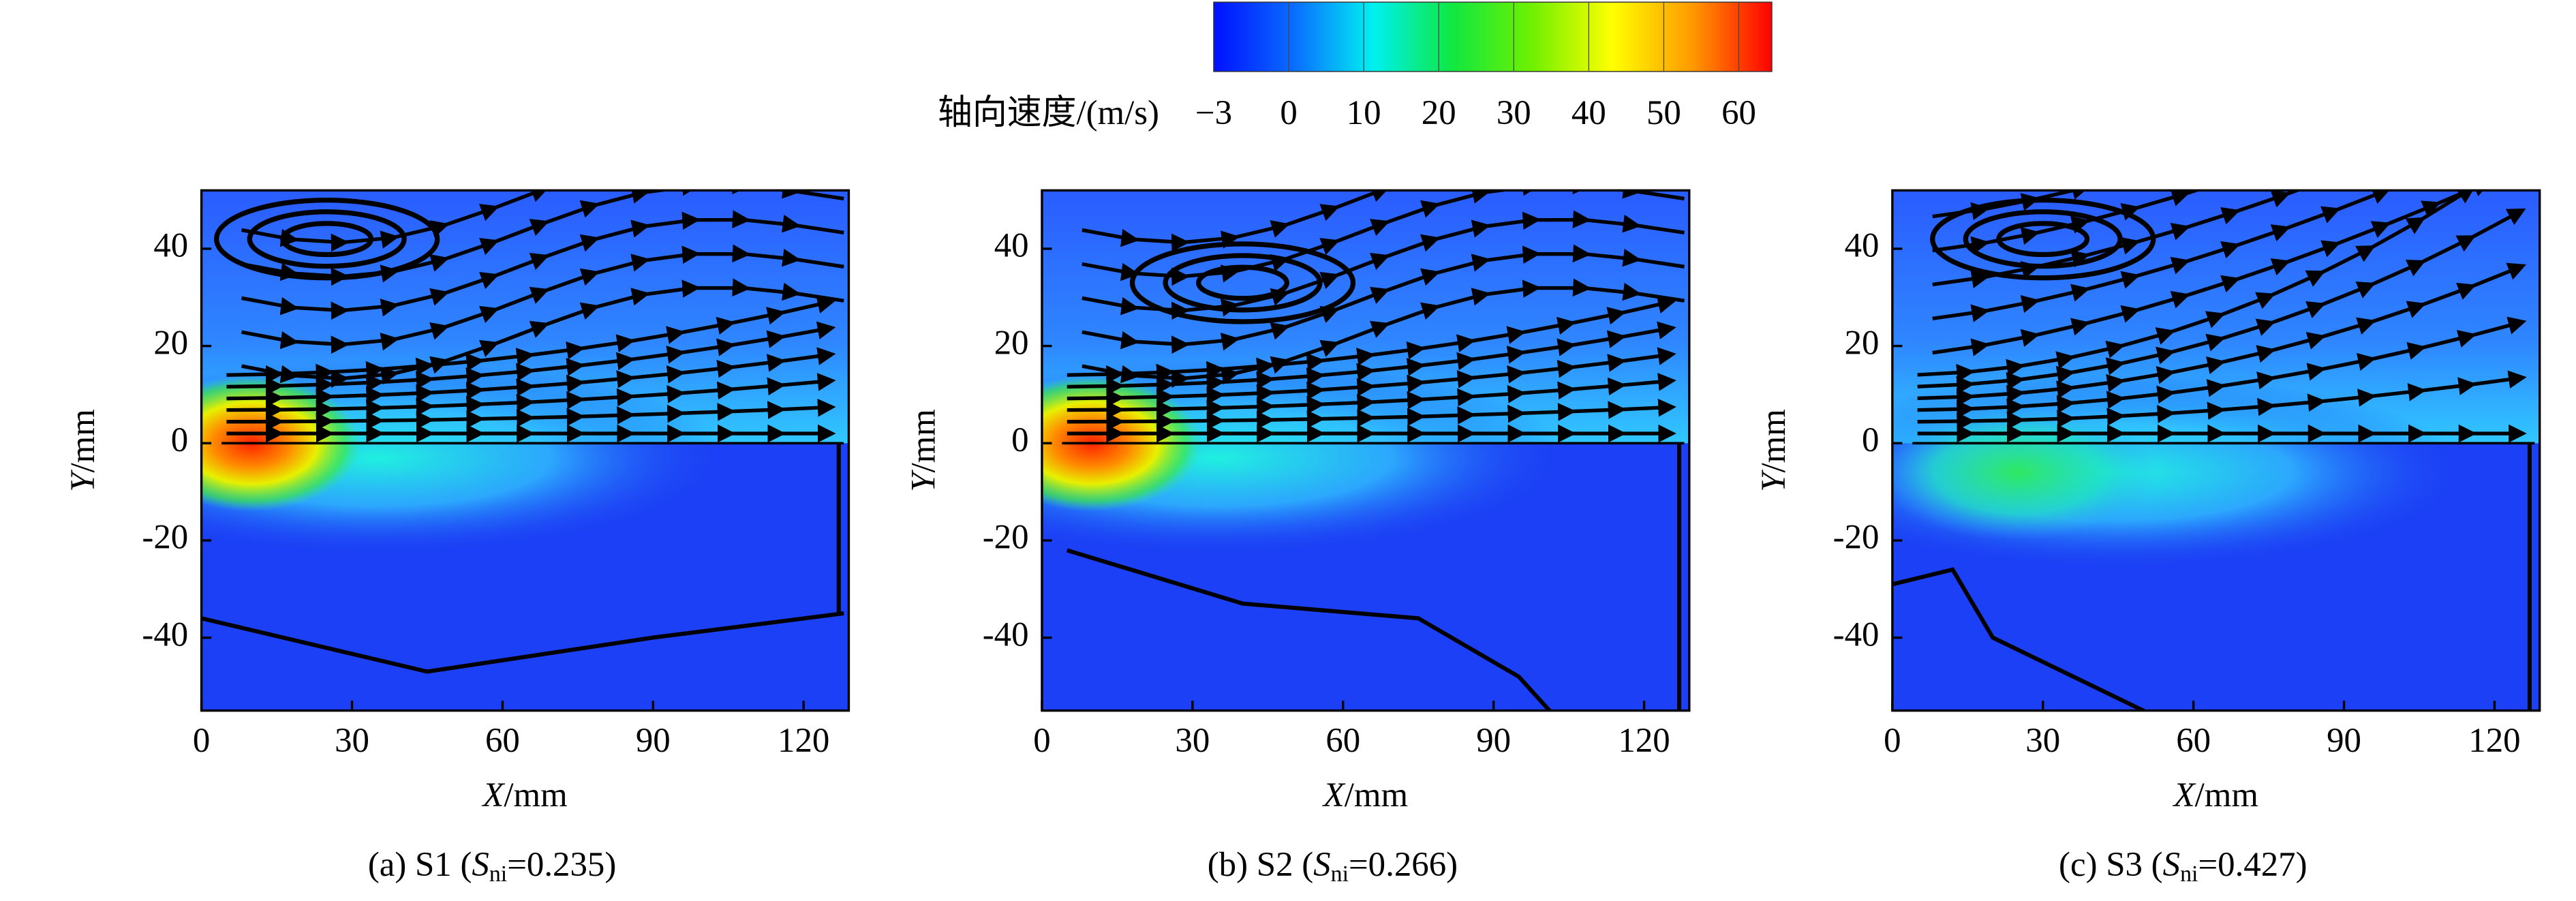 The image size is (2576, 901). What do you see at coordinates (561, 864) in the screenshot?
I see `caption-suffix: =0.235)` at bounding box center [561, 864].